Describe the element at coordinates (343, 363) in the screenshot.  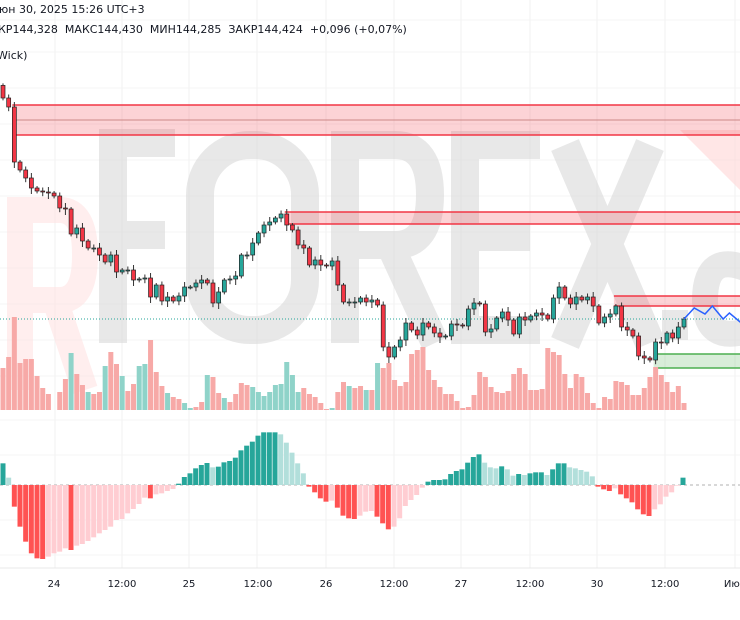
I see `volume-bars` at that location.